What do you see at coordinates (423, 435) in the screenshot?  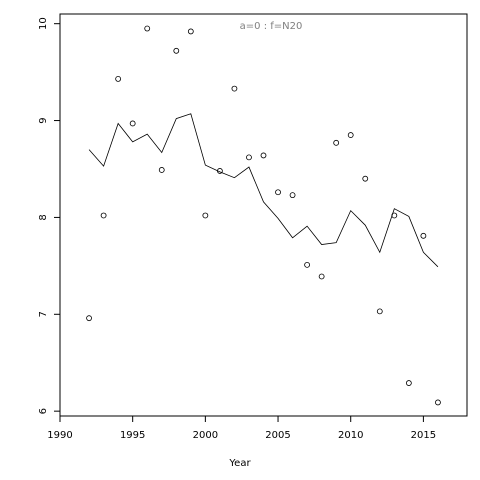 I see `x-tick-label: 2015` at bounding box center [423, 435].